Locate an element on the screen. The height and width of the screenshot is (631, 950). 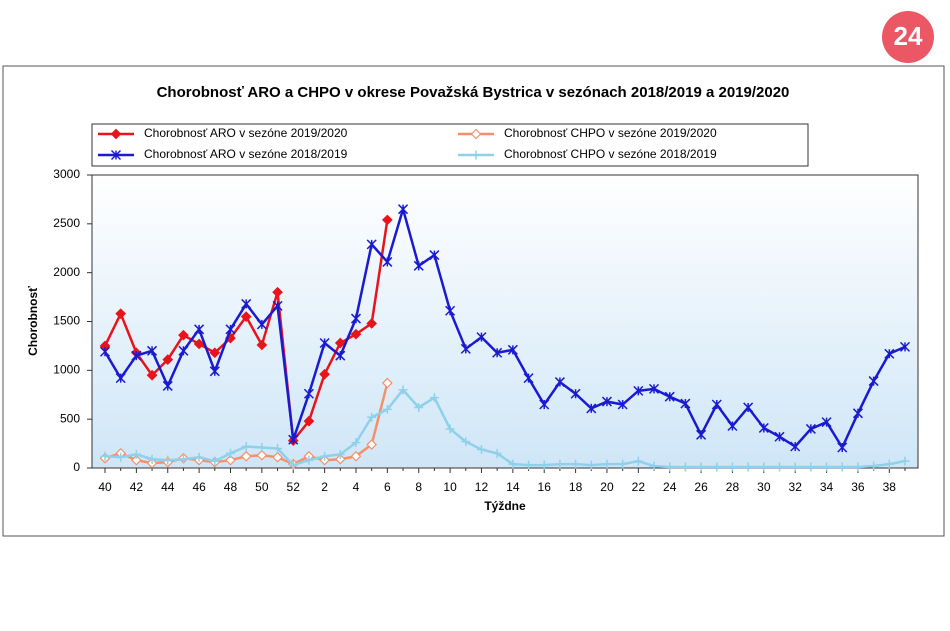
x-tick-label: 18 is located at coordinates (576, 487).